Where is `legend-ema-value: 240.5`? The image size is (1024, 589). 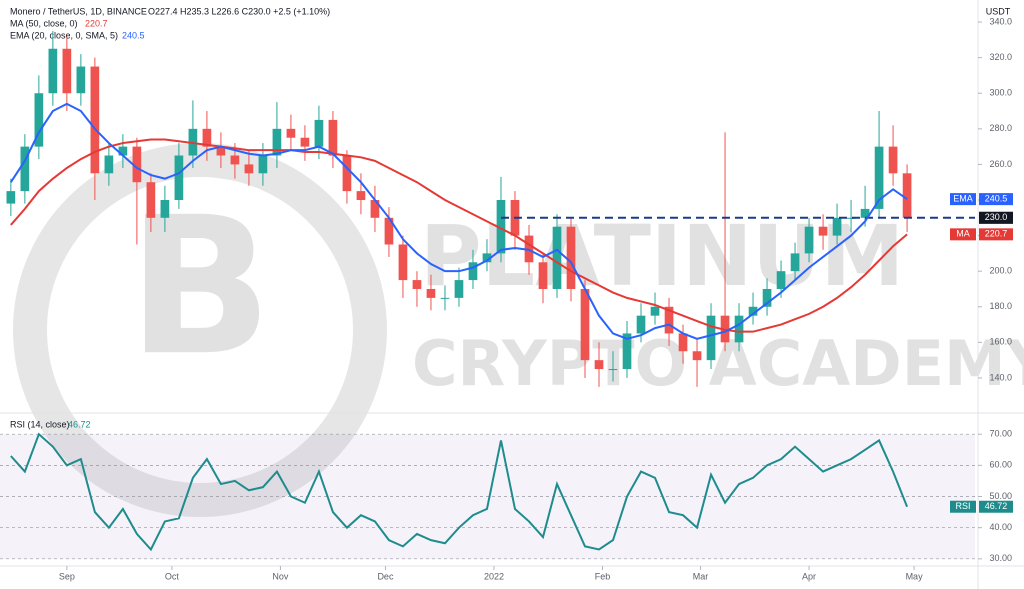 legend-ema-value: 240.5 is located at coordinates (133, 35).